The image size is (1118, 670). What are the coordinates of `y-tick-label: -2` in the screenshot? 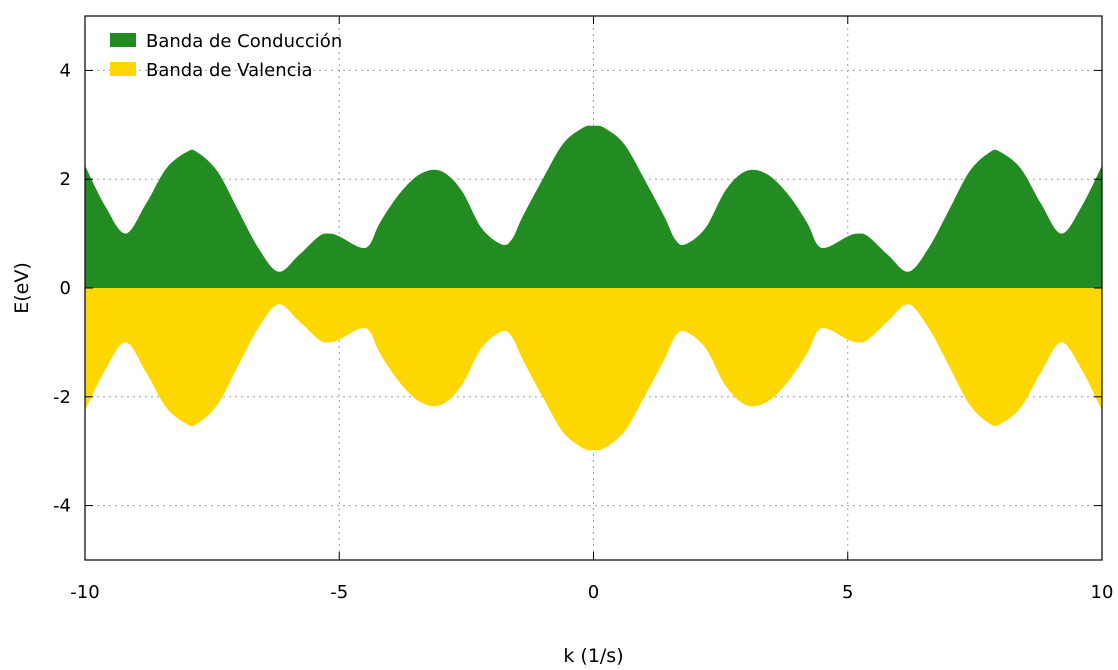 It's located at (62, 397).